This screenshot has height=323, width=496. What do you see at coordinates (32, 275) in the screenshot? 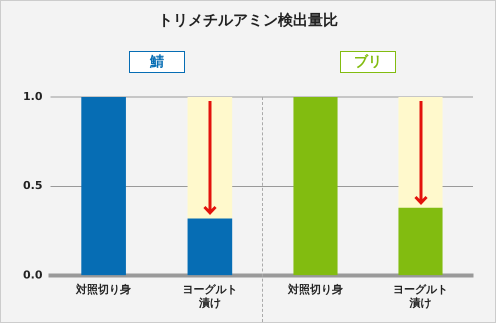
I see `y-tick-label: 0.0` at bounding box center [32, 275].